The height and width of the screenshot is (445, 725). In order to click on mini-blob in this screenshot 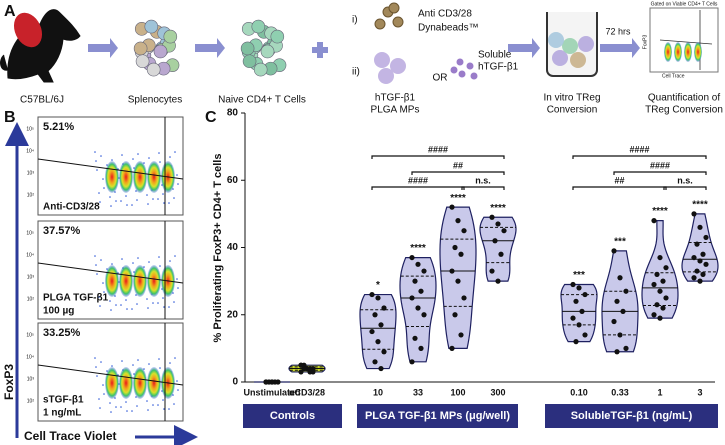, I will do `click(698, 52)`.